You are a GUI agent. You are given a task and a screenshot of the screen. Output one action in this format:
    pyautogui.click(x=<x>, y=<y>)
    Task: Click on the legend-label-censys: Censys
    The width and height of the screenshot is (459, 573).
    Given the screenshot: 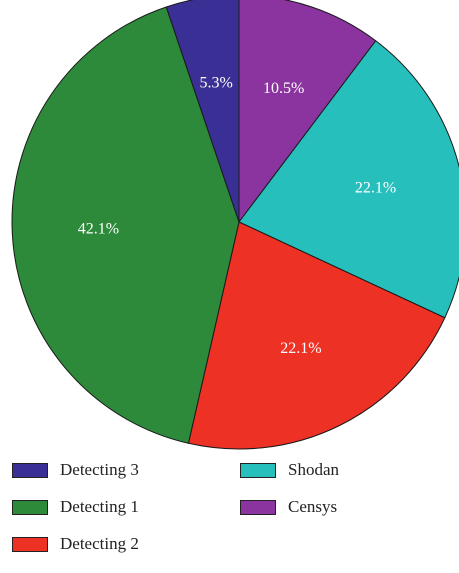 What is the action you would take?
    pyautogui.click(x=313, y=506)
    